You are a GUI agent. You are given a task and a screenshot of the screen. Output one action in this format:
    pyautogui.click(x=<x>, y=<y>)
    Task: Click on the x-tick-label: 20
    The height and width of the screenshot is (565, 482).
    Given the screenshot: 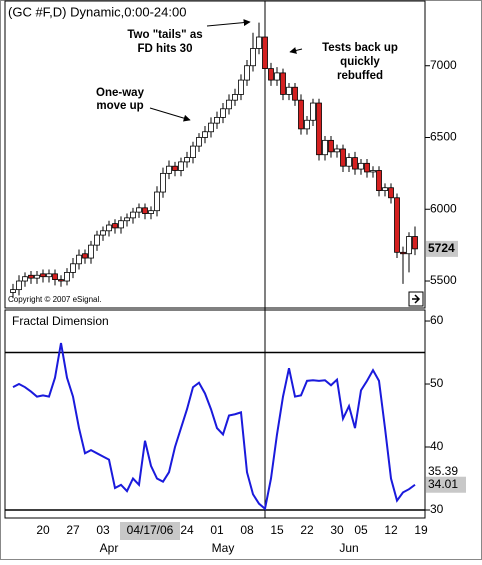 What is the action you would take?
    pyautogui.click(x=43, y=530)
    